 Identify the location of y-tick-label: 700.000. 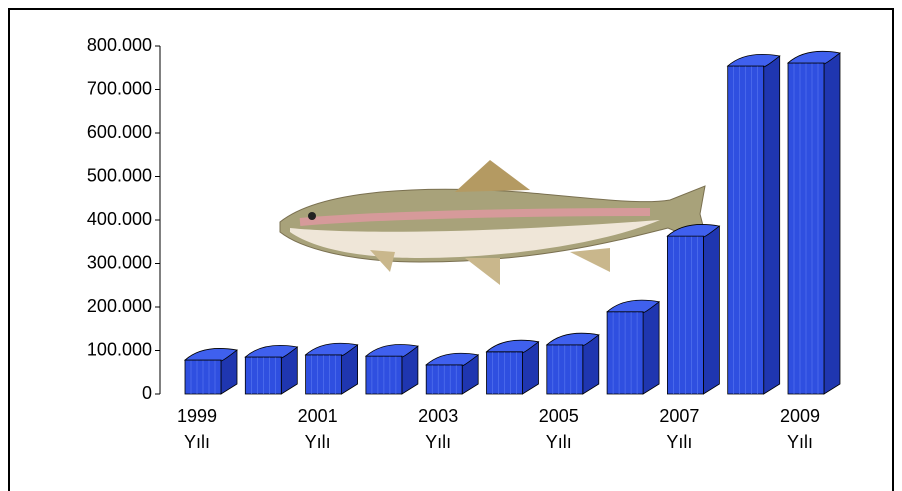
(119, 88).